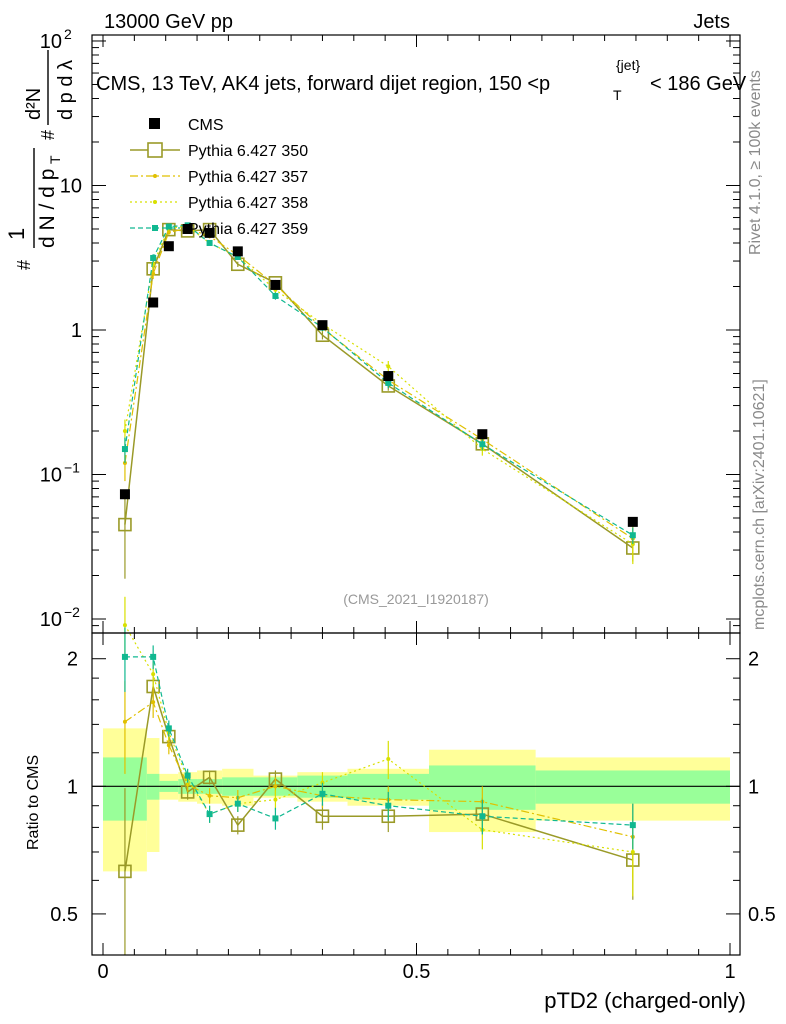 This screenshot has height=1024, width=786. What do you see at coordinates (168, 22) in the screenshot?
I see `energy-label: 13000 GeV pp` at bounding box center [168, 22].